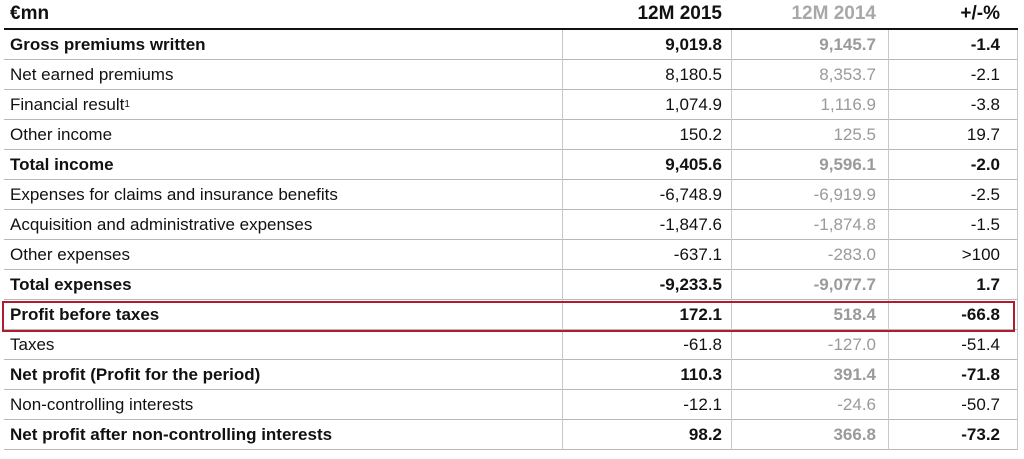 The image size is (1024, 459). What do you see at coordinates (983, 134) in the screenshot?
I see `value-change-text: 19.7` at bounding box center [983, 134].